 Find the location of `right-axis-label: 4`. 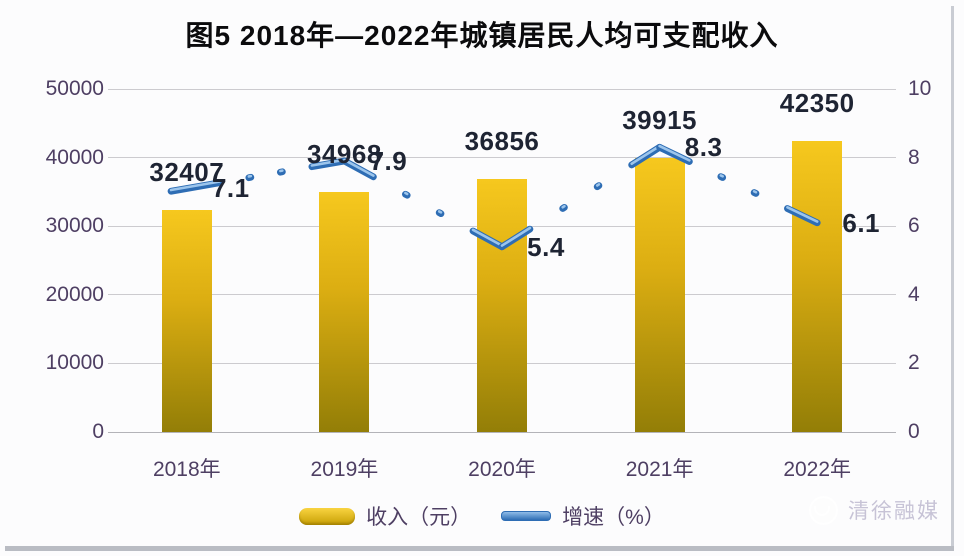

right-axis-label: 4 is located at coordinates (914, 294).